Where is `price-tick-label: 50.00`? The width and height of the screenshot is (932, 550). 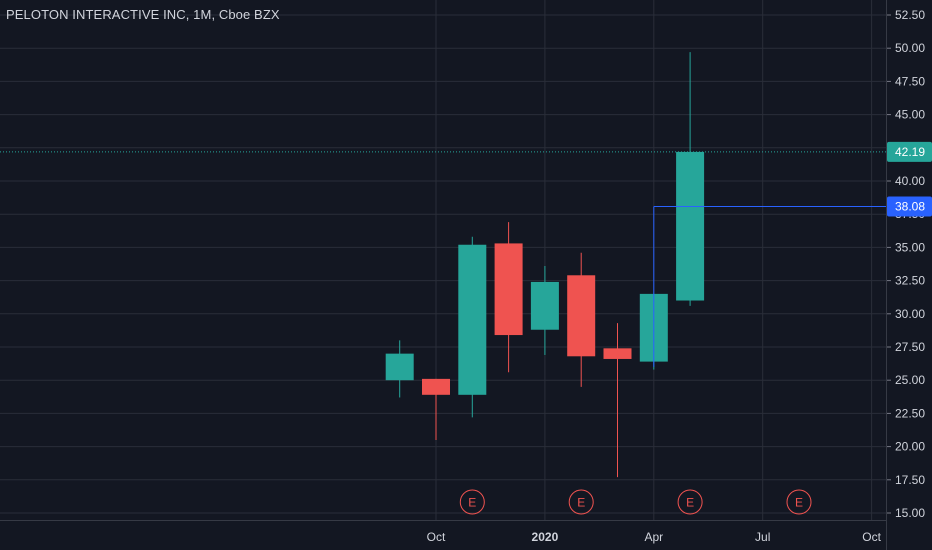
price-tick-label: 50.00 is located at coordinates (910, 48).